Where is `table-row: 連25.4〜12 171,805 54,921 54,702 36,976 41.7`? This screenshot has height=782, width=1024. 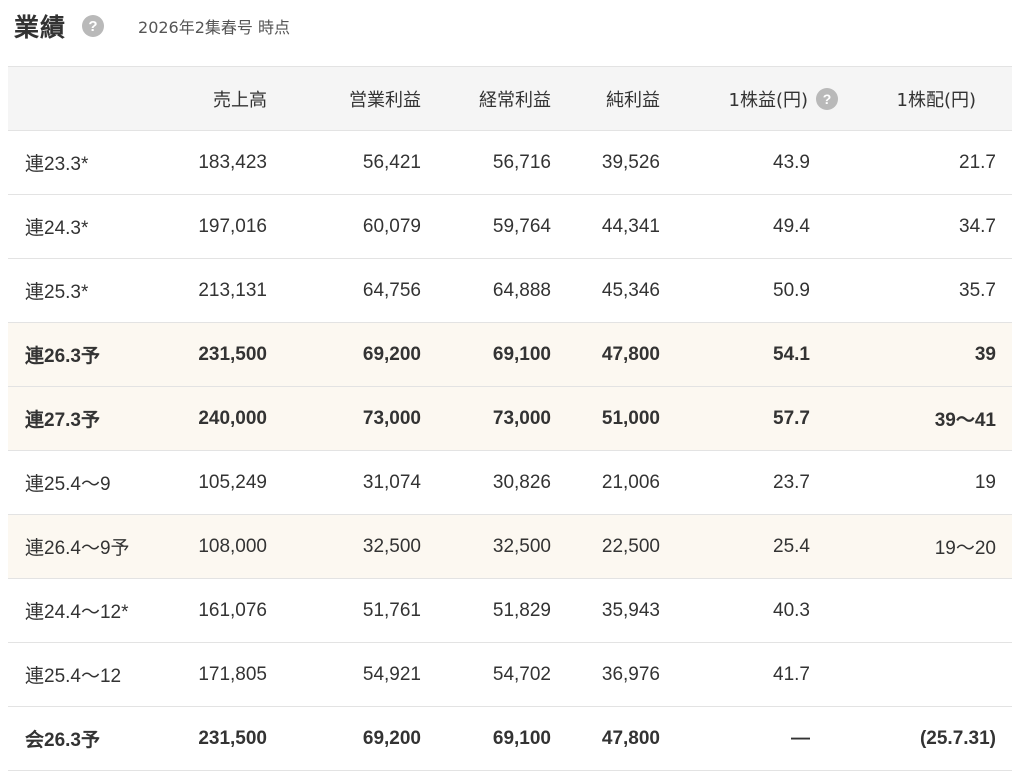
table-row: 連25.4〜12 171,805 54,921 54,702 36,976 41.7 is located at coordinates (510, 675).